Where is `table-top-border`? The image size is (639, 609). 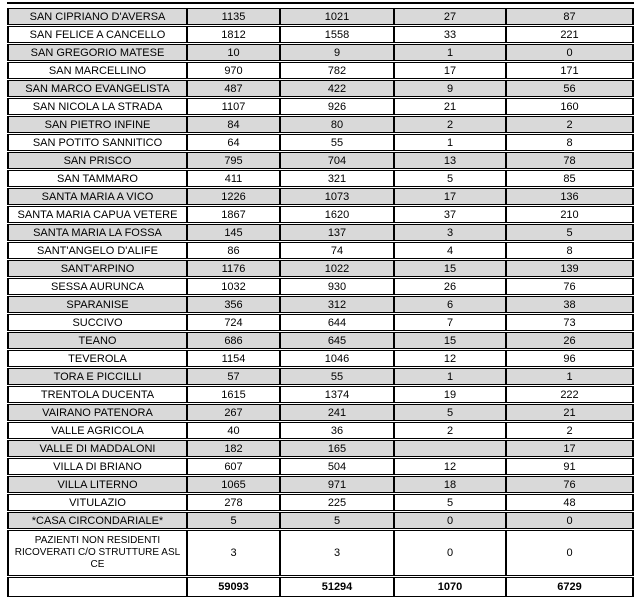 table-top-border is located at coordinates (320, 3).